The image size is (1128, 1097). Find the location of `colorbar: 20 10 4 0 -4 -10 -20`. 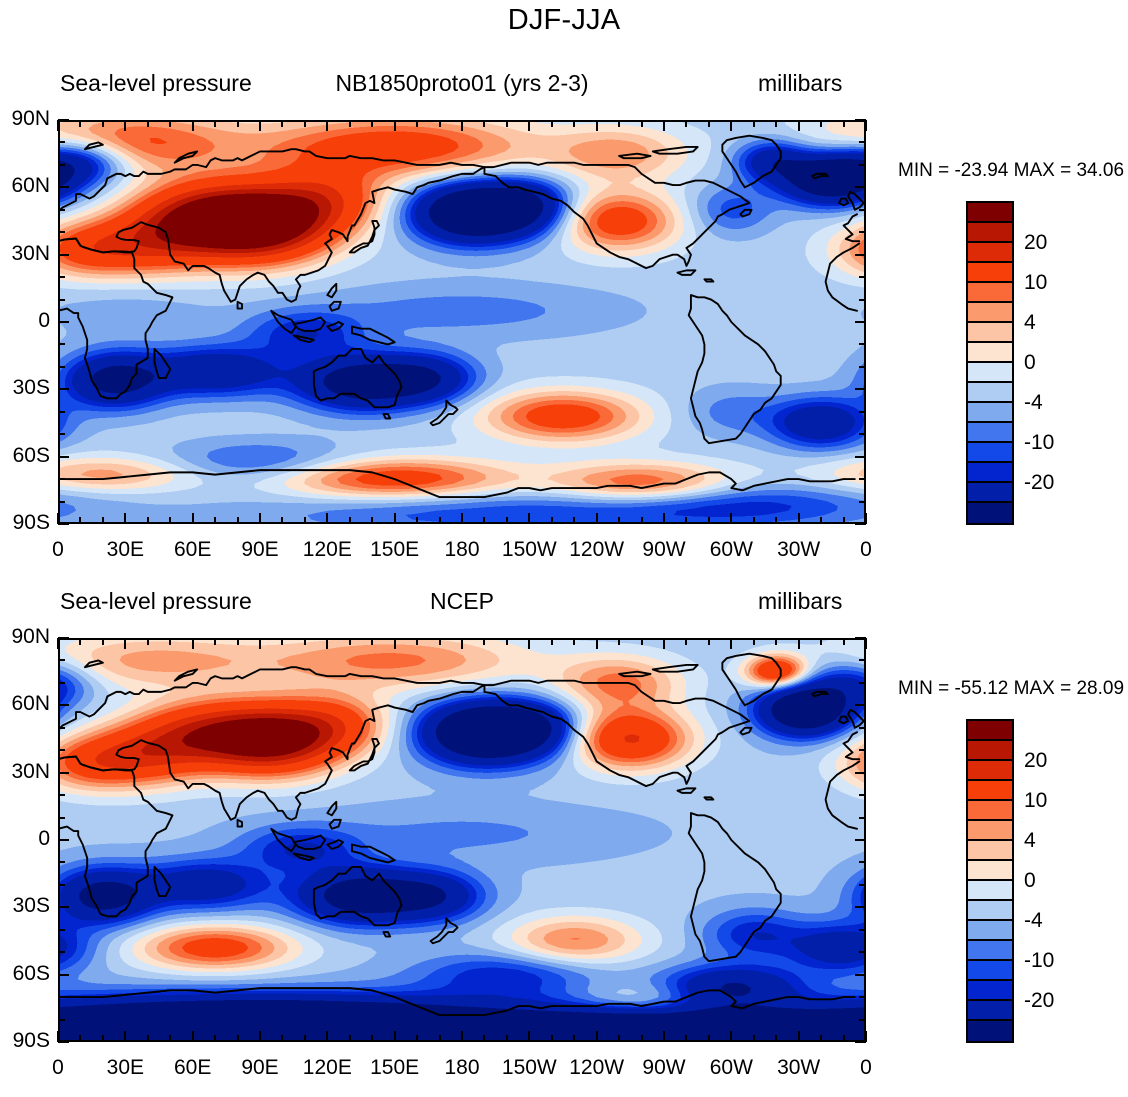

colorbar: 20 10 4 0 -4 -10 -20 is located at coordinates (1010, 881).